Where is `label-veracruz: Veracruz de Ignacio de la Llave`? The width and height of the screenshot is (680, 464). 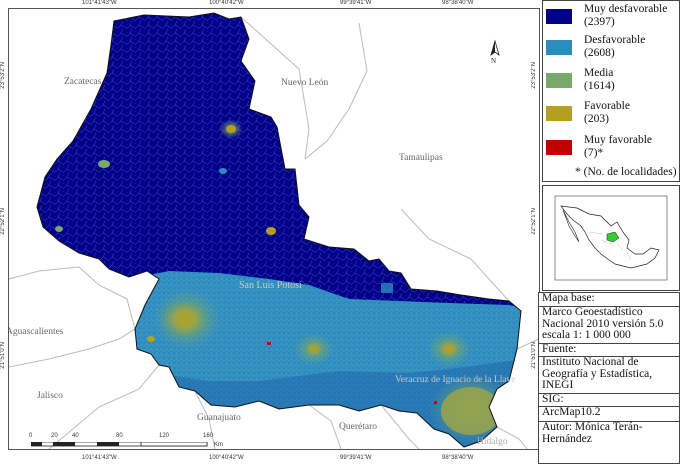 label-veracruz: Veracruz de Ignacio de la Llave is located at coordinates (455, 380).